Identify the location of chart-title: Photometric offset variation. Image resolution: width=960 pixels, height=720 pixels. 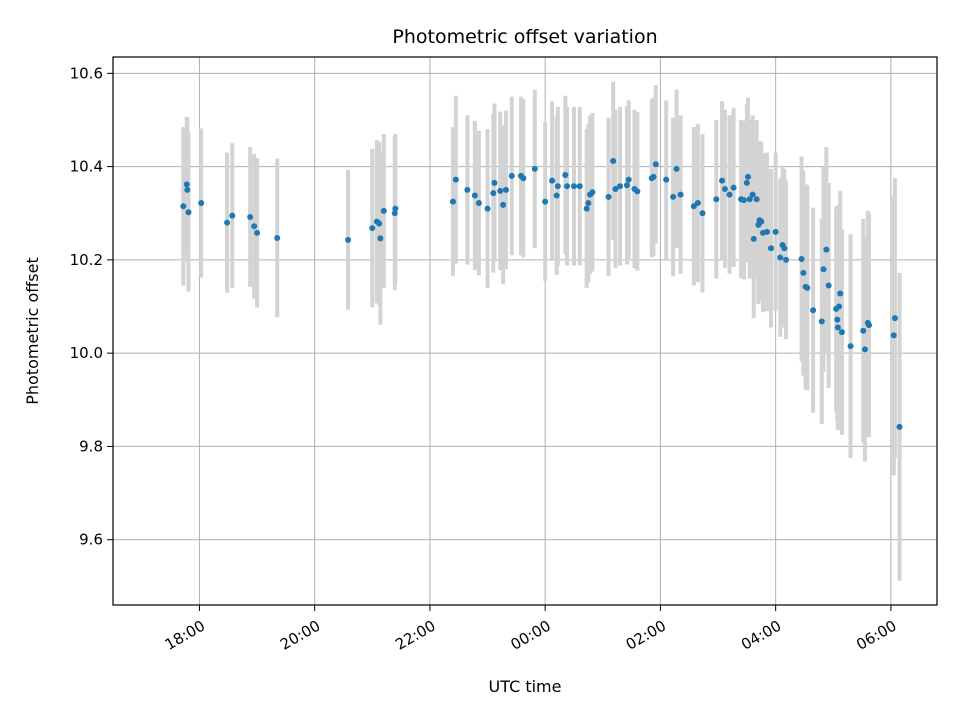
(524, 37).